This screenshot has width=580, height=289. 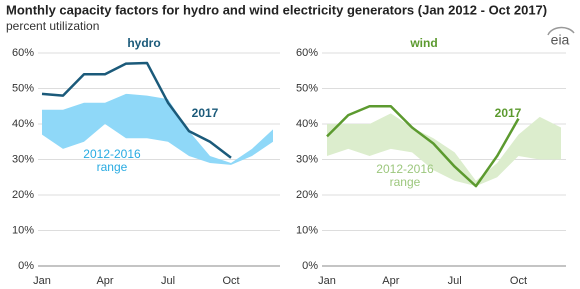 I want to click on panel-title: wind, so click(x=423, y=43).